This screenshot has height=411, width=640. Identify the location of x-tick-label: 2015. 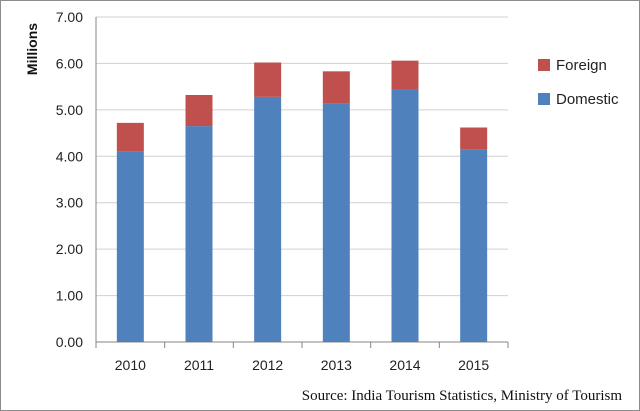
(473, 365).